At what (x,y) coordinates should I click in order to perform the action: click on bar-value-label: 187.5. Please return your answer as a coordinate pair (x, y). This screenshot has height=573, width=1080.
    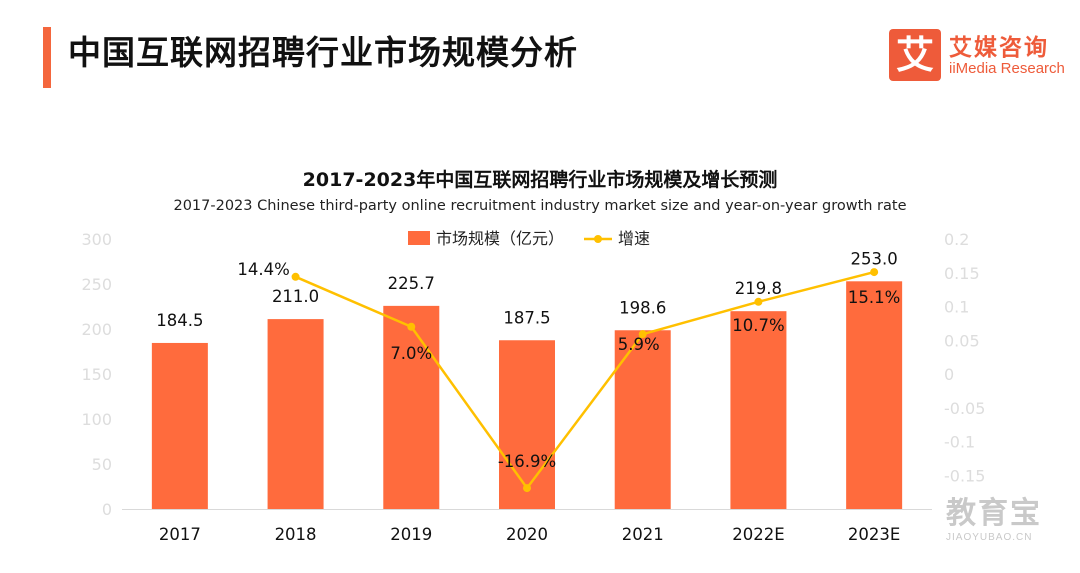
    Looking at the image, I should click on (526, 317).